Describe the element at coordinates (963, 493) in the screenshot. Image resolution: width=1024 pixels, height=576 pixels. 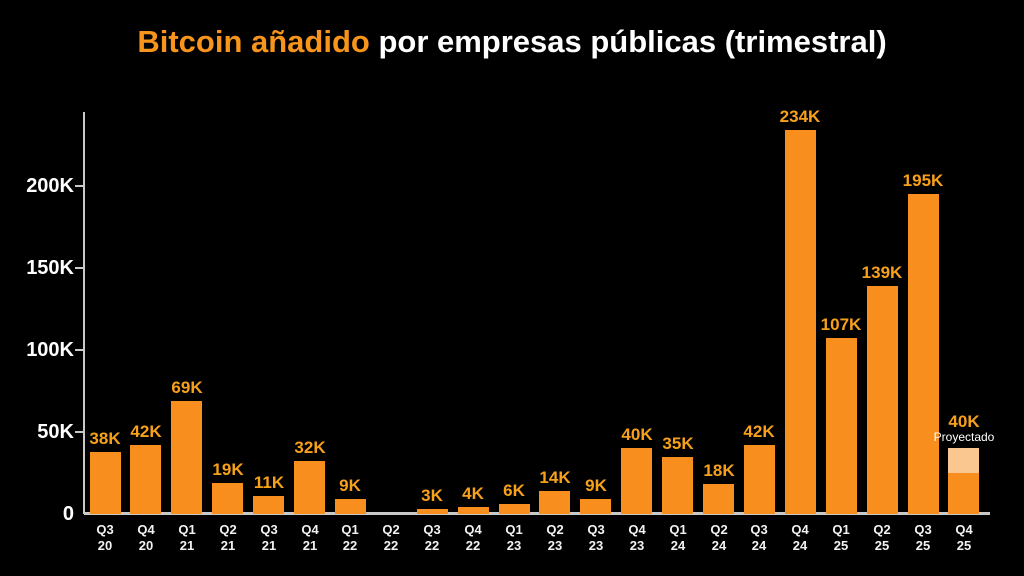
I see `bar-q4-25-actual-segment` at that location.